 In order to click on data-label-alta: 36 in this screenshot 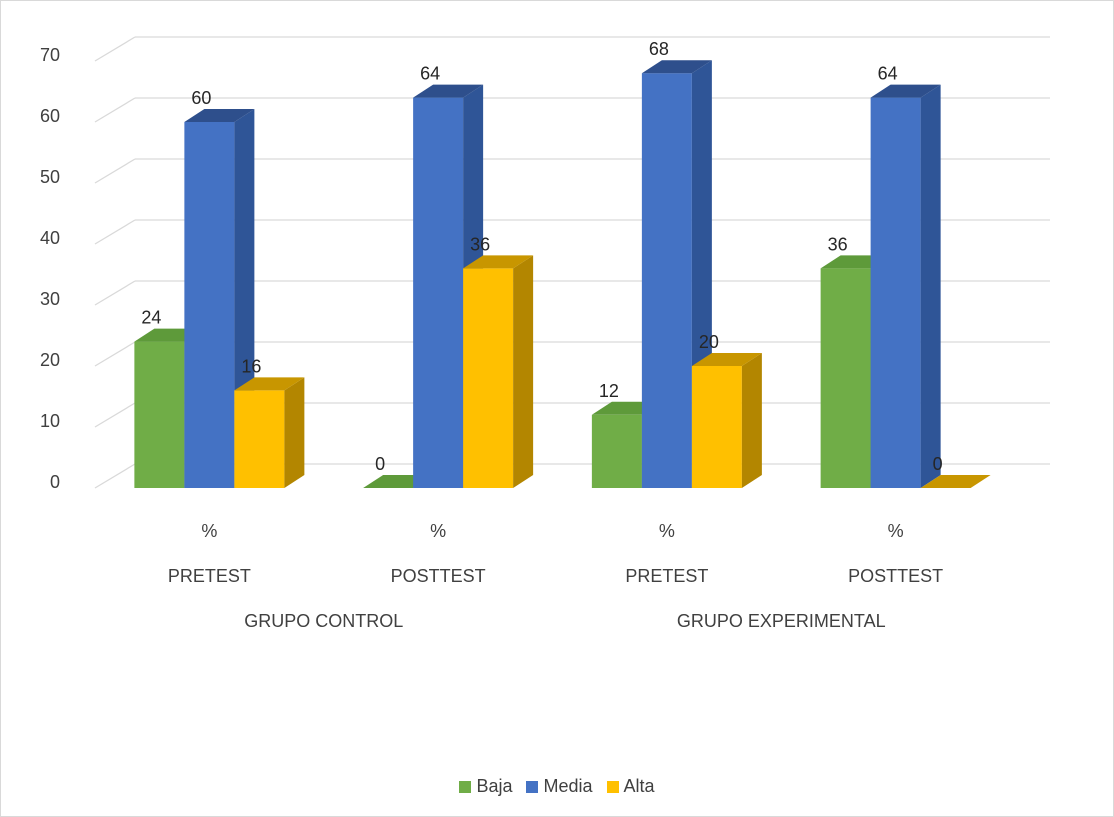, I will do `click(480, 244)`.